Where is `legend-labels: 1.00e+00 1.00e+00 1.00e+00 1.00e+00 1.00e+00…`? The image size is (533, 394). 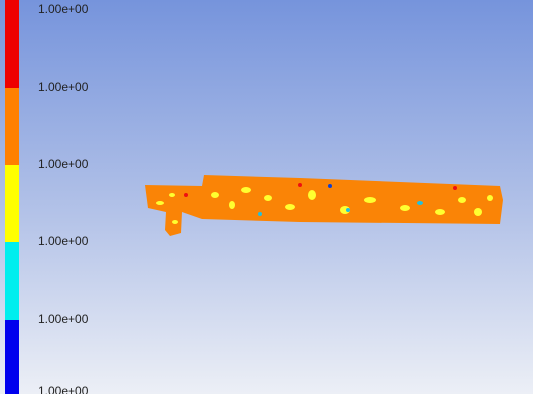
legend-labels: 1.00e+00 1.00e+00 1.00e+00 1.00e+00 1.00e+00… is located at coordinates (63, 198).